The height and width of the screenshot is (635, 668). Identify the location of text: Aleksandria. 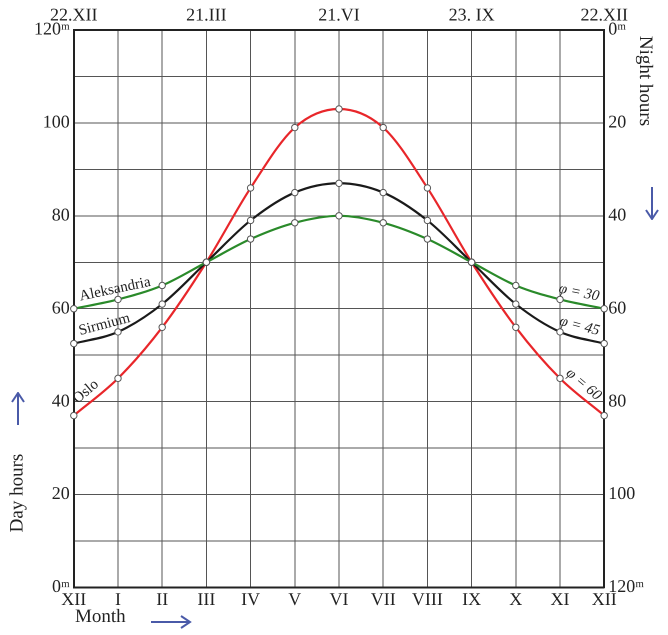
(115, 289).